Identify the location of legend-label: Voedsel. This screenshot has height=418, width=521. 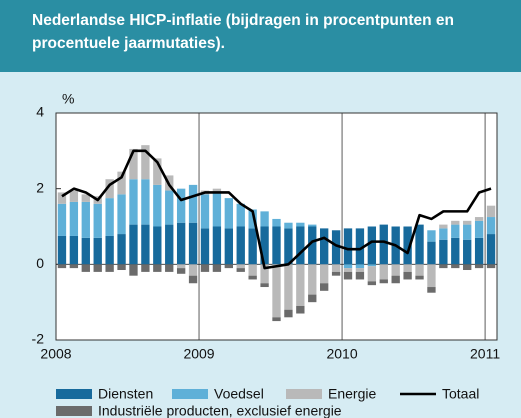
(239, 394).